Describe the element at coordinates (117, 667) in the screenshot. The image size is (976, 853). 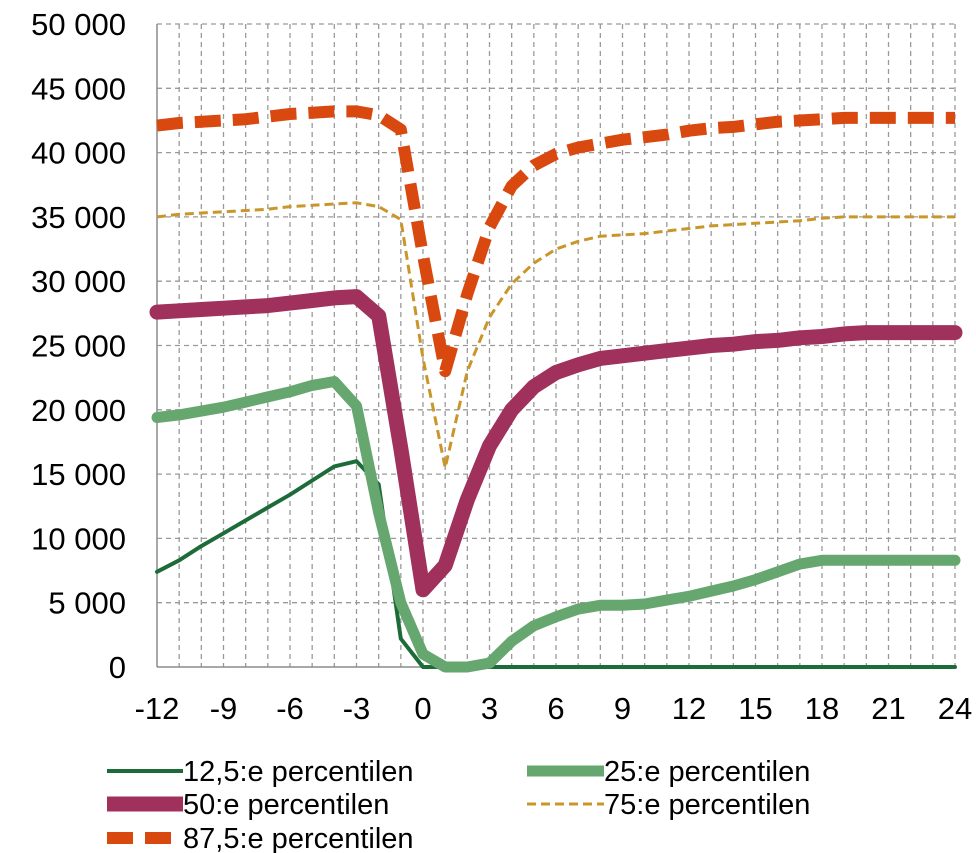
I see `y-tick-label: 0` at that location.